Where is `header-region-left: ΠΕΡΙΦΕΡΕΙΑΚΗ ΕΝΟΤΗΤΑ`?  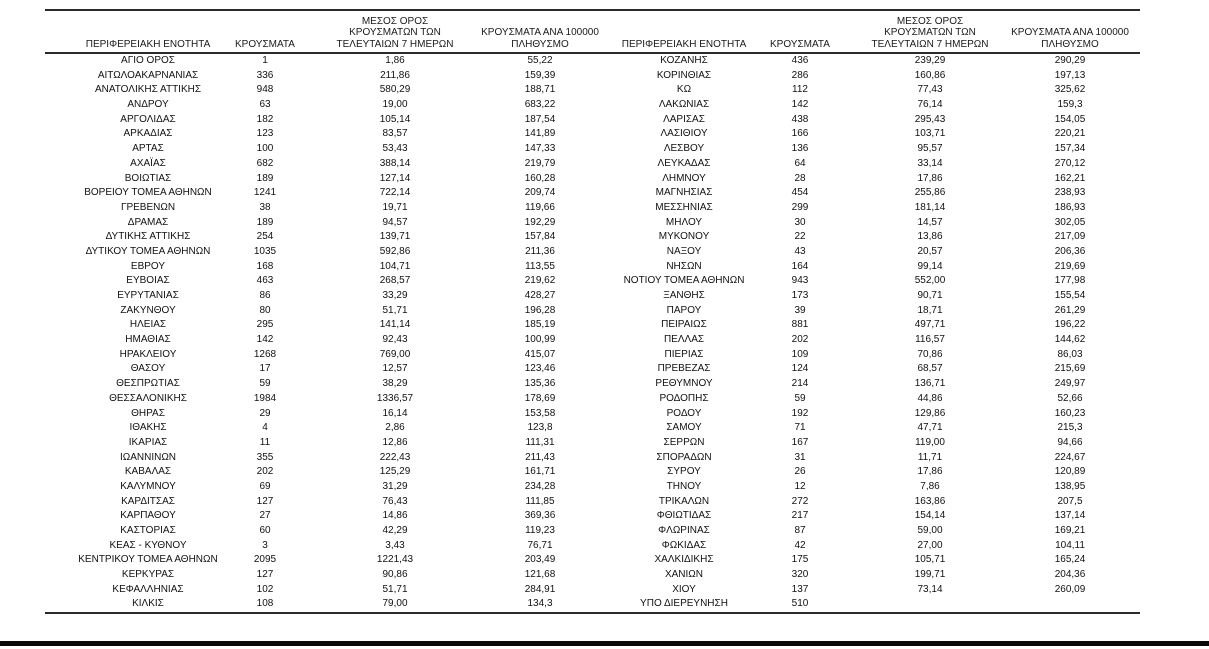
header-region-left: ΠΕΡΙΦΕΡΕΙΑΚΗ ΕΝΟΤΗΤΑ is located at coordinates (148, 44).